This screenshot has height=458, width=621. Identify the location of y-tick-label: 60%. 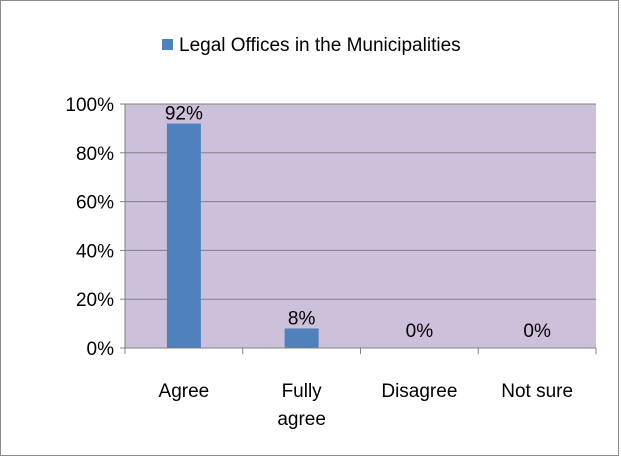
(95, 203).